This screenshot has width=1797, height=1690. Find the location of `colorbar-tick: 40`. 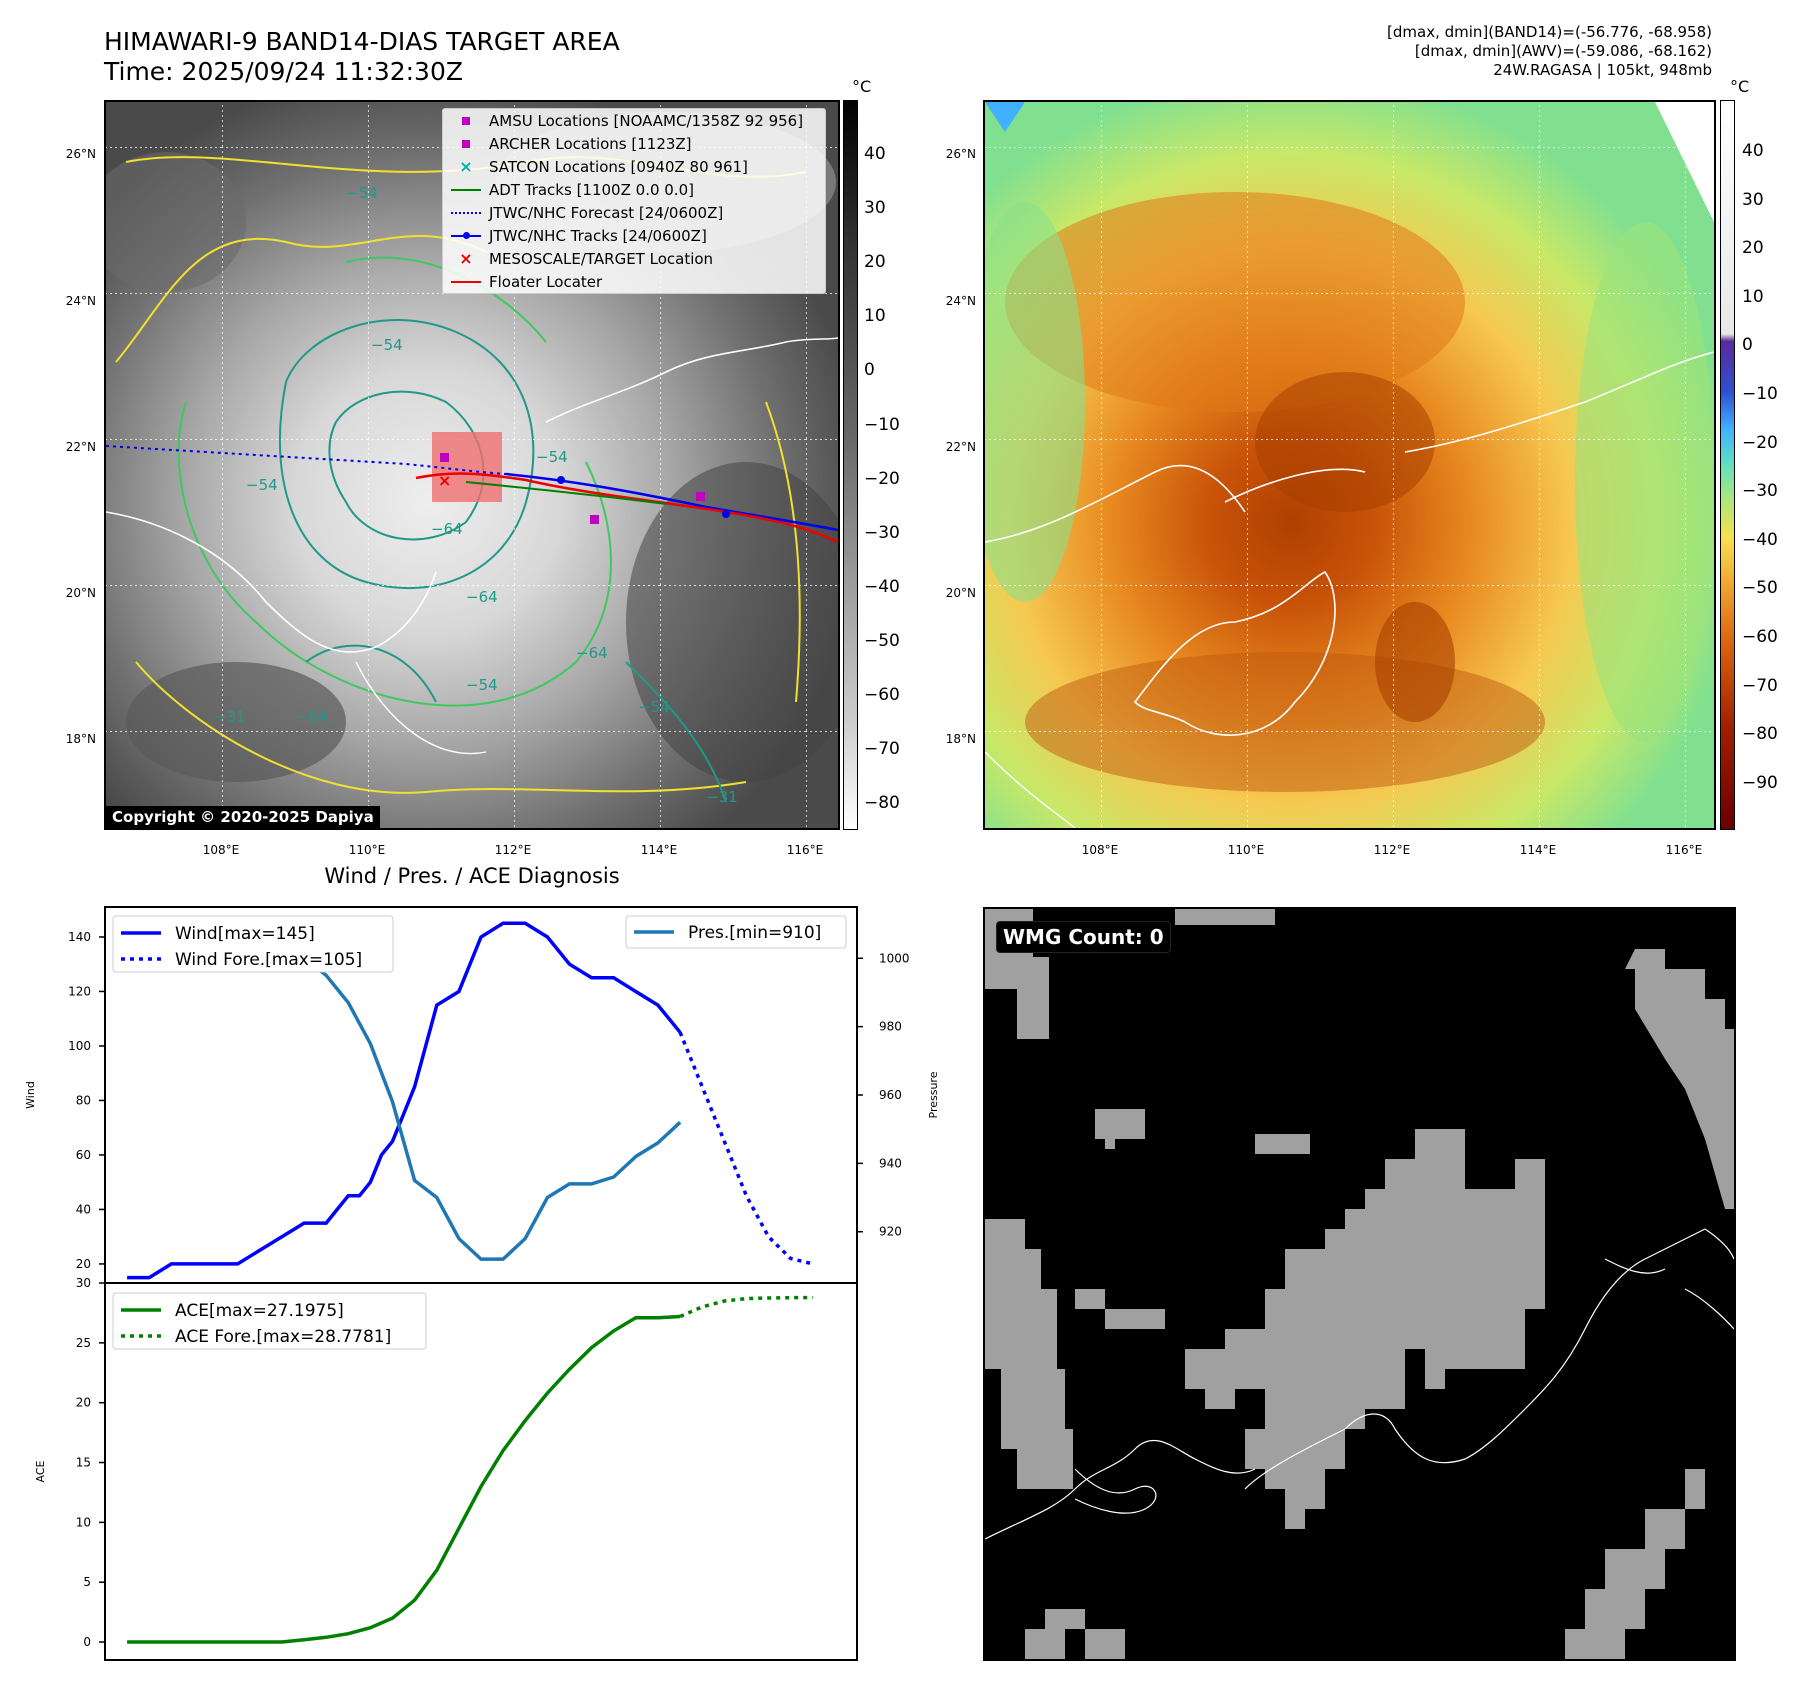

colorbar-tick: 40 is located at coordinates (875, 154).